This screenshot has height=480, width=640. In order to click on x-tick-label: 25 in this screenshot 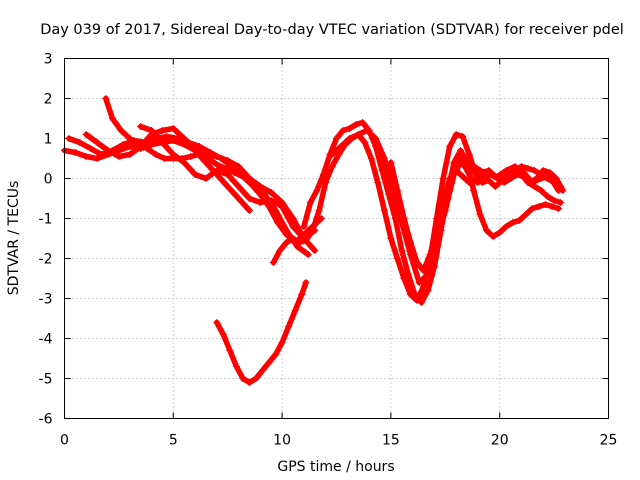, I will do `click(609, 441)`.